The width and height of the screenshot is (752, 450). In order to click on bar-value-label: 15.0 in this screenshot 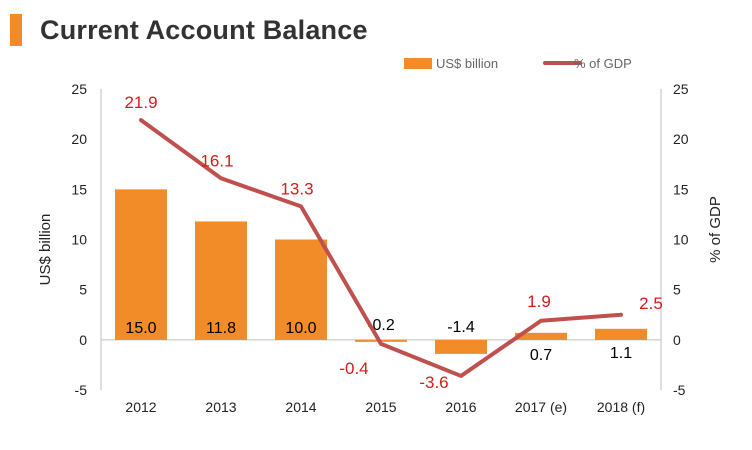, I will do `click(140, 328)`.